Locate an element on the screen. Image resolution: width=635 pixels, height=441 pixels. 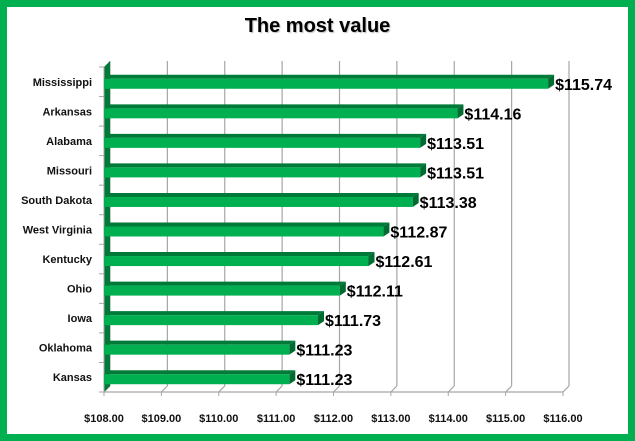
x-tick-label: $108.00 is located at coordinates (104, 419).